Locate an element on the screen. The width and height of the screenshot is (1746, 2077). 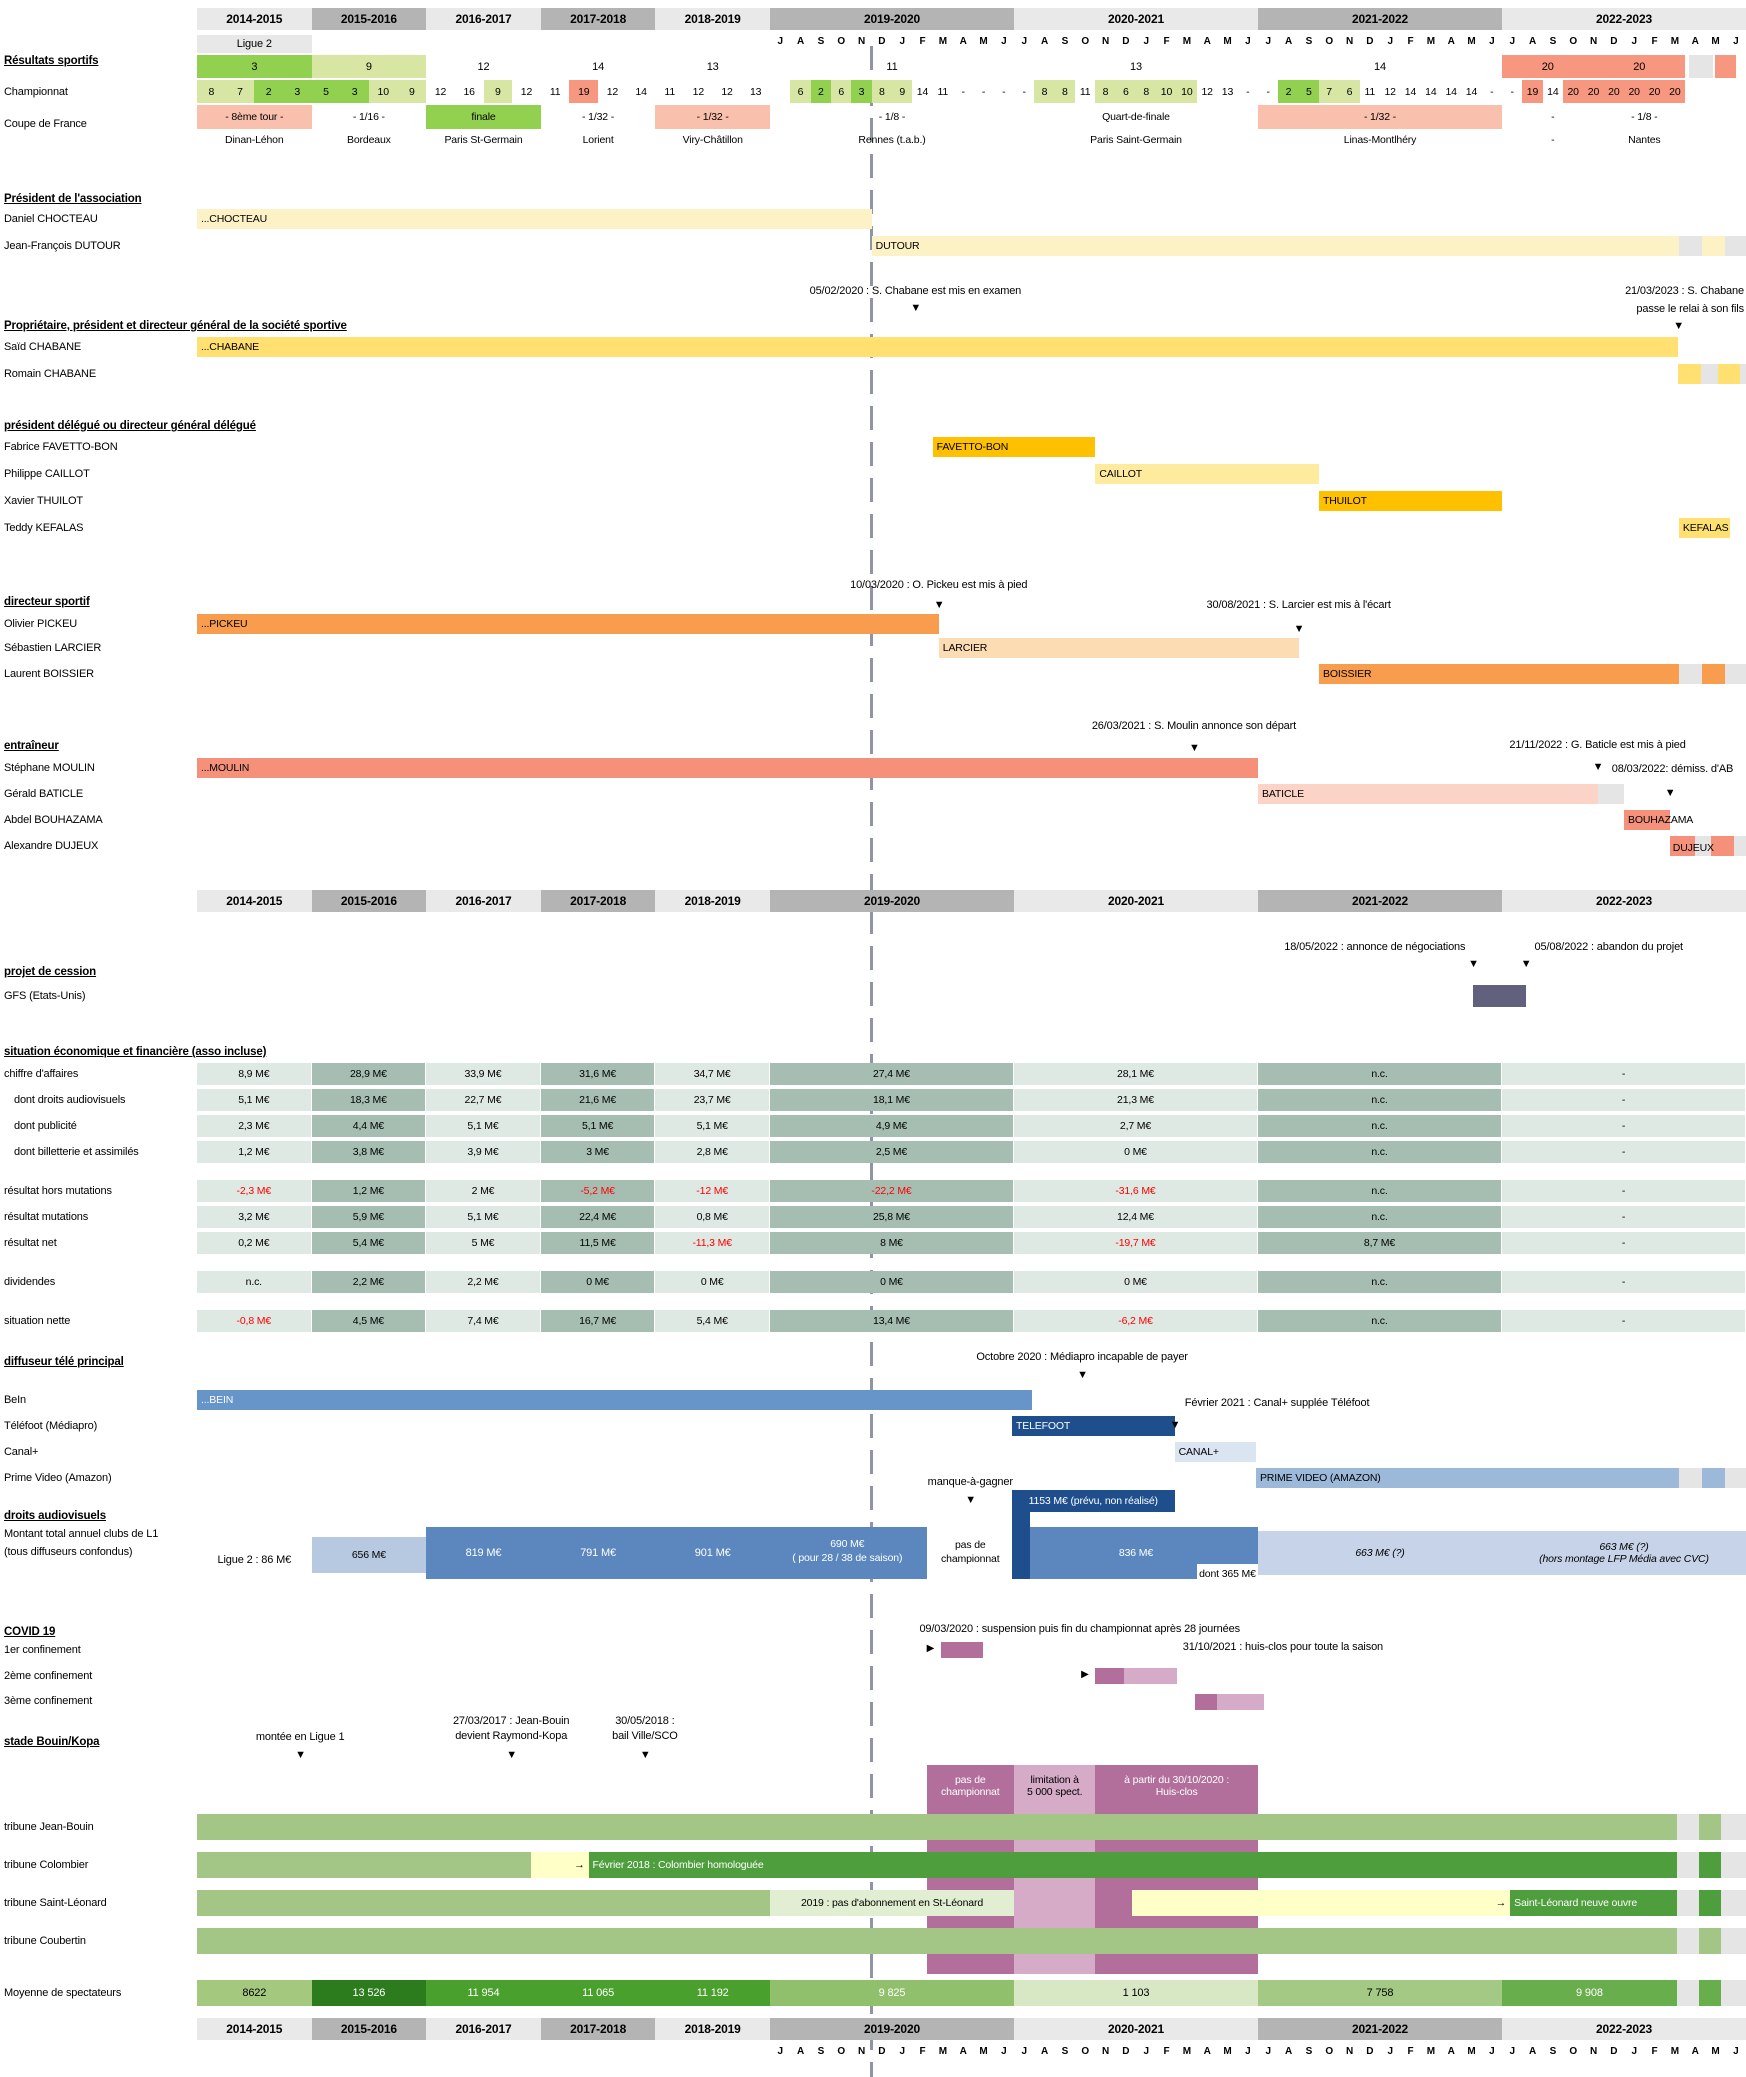
cell-eco-dividendes-4: 0 M€ is located at coordinates (712, 1282).